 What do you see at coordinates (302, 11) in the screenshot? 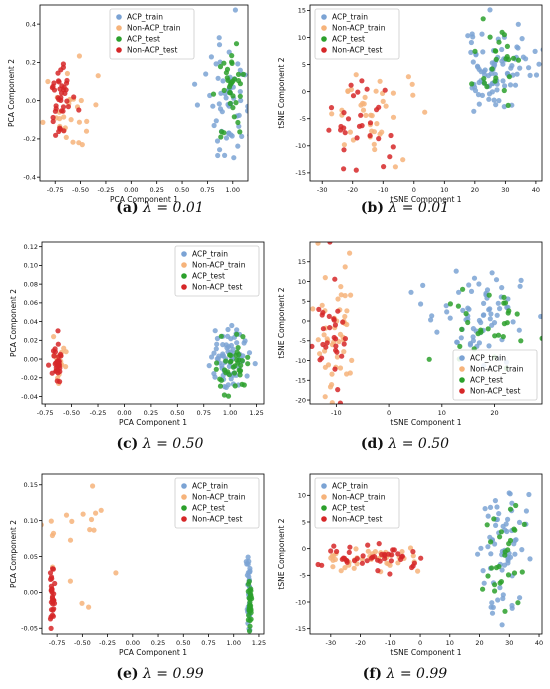
I see `y-tick-label: 15` at bounding box center [302, 11].